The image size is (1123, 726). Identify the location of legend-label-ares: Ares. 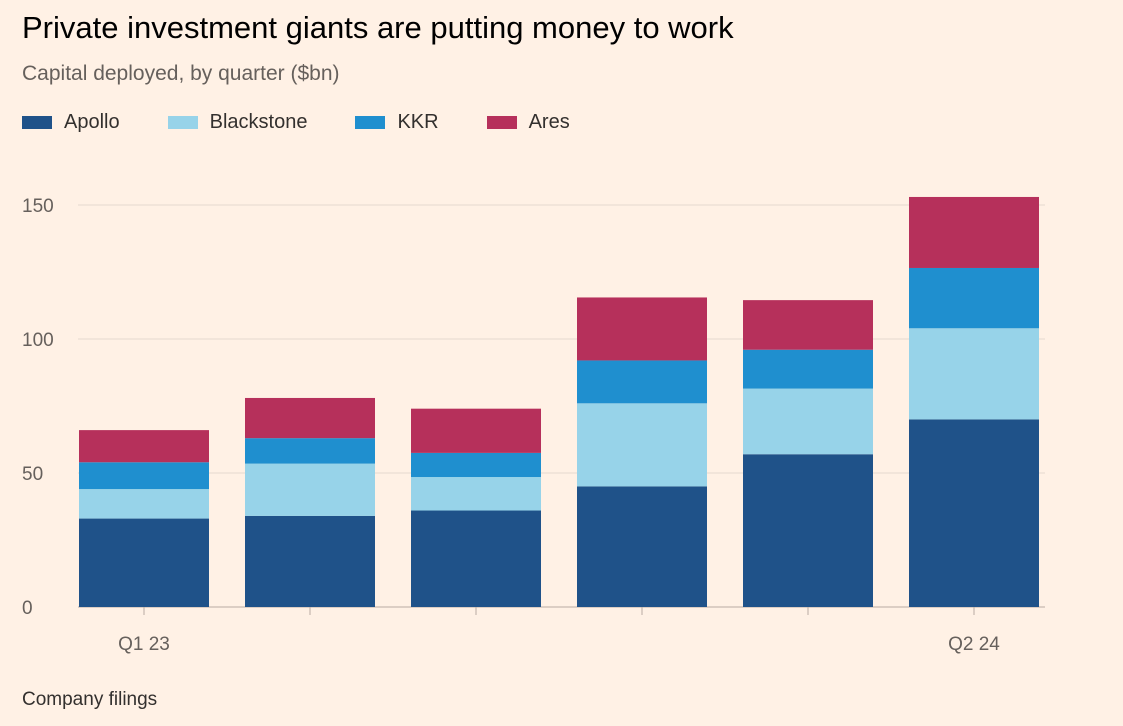
(549, 122).